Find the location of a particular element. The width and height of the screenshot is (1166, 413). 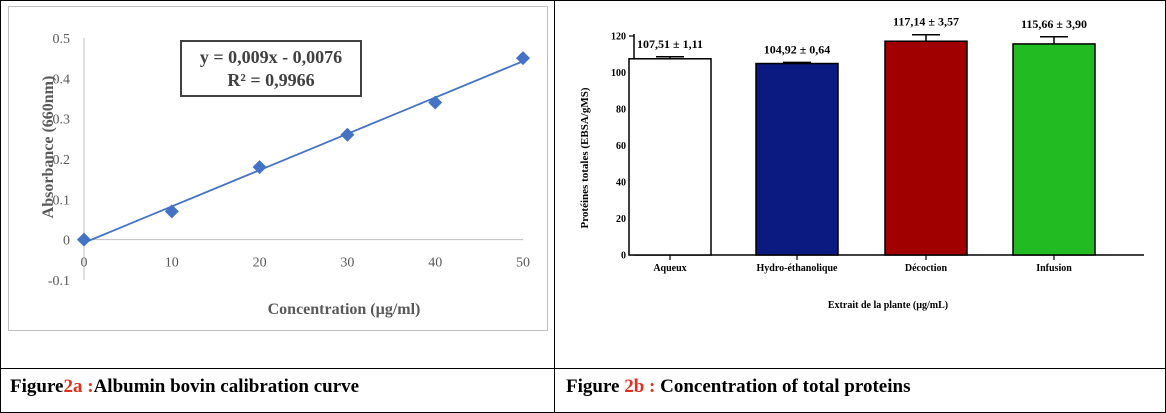

bar-category-label: Hydro-éthanolique is located at coordinates (797, 268).